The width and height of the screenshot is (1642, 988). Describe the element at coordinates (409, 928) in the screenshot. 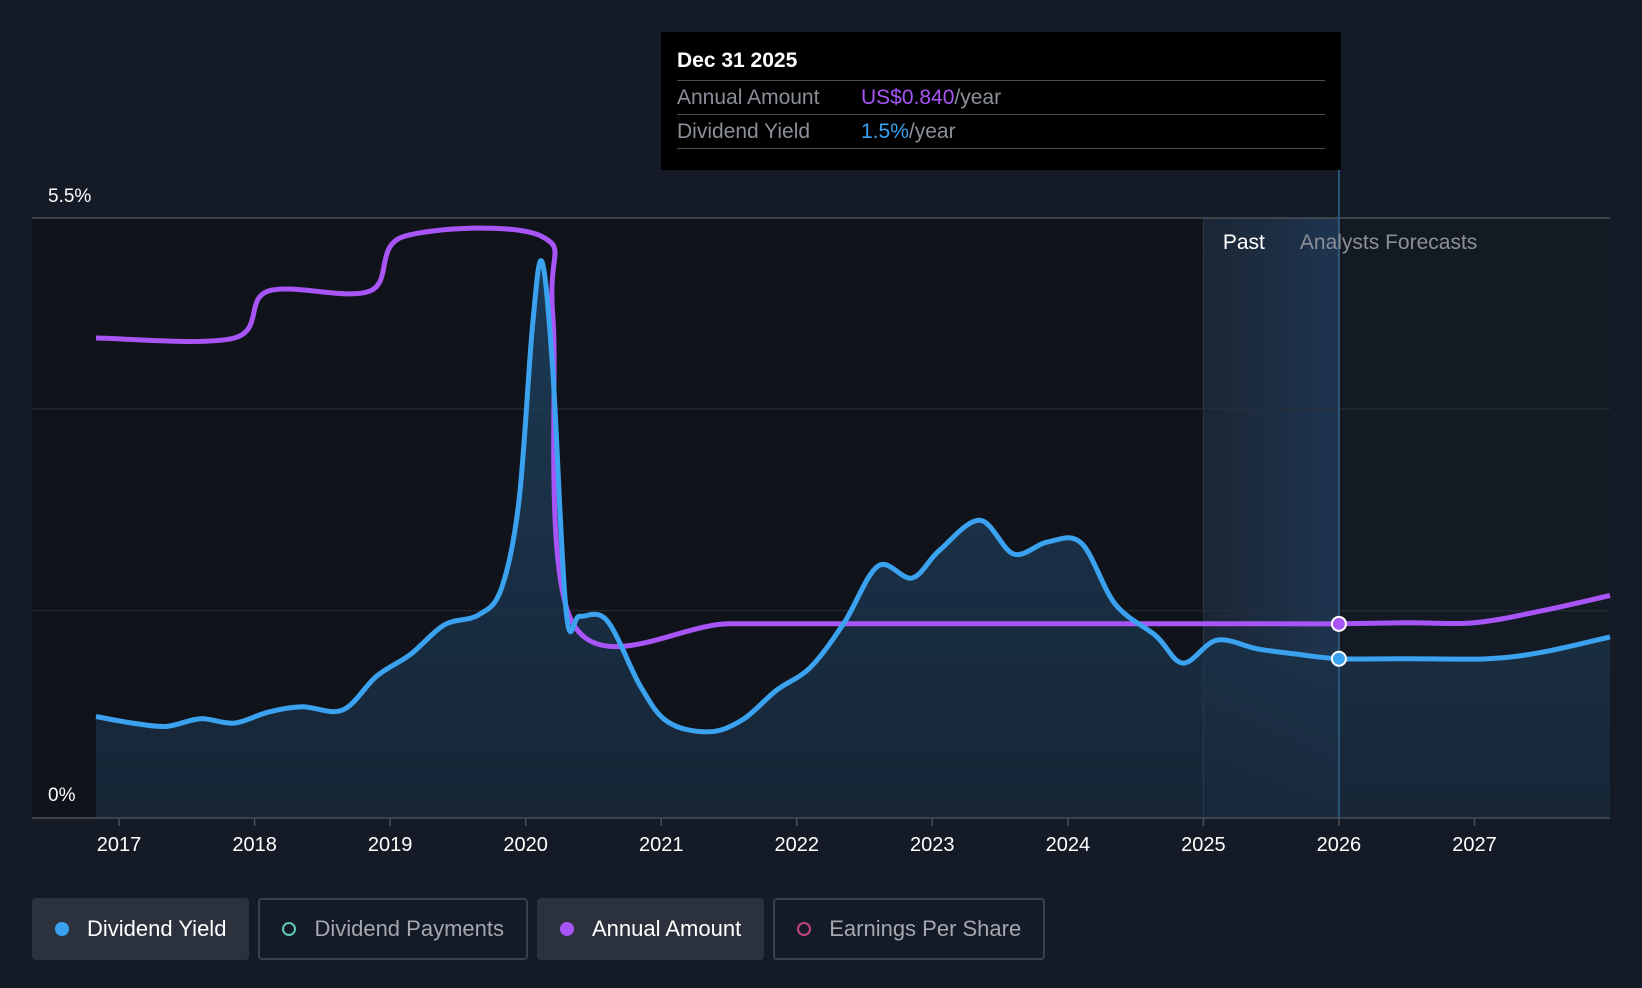

I see `legend-dividend-payments-label: Dividend Payments` at that location.